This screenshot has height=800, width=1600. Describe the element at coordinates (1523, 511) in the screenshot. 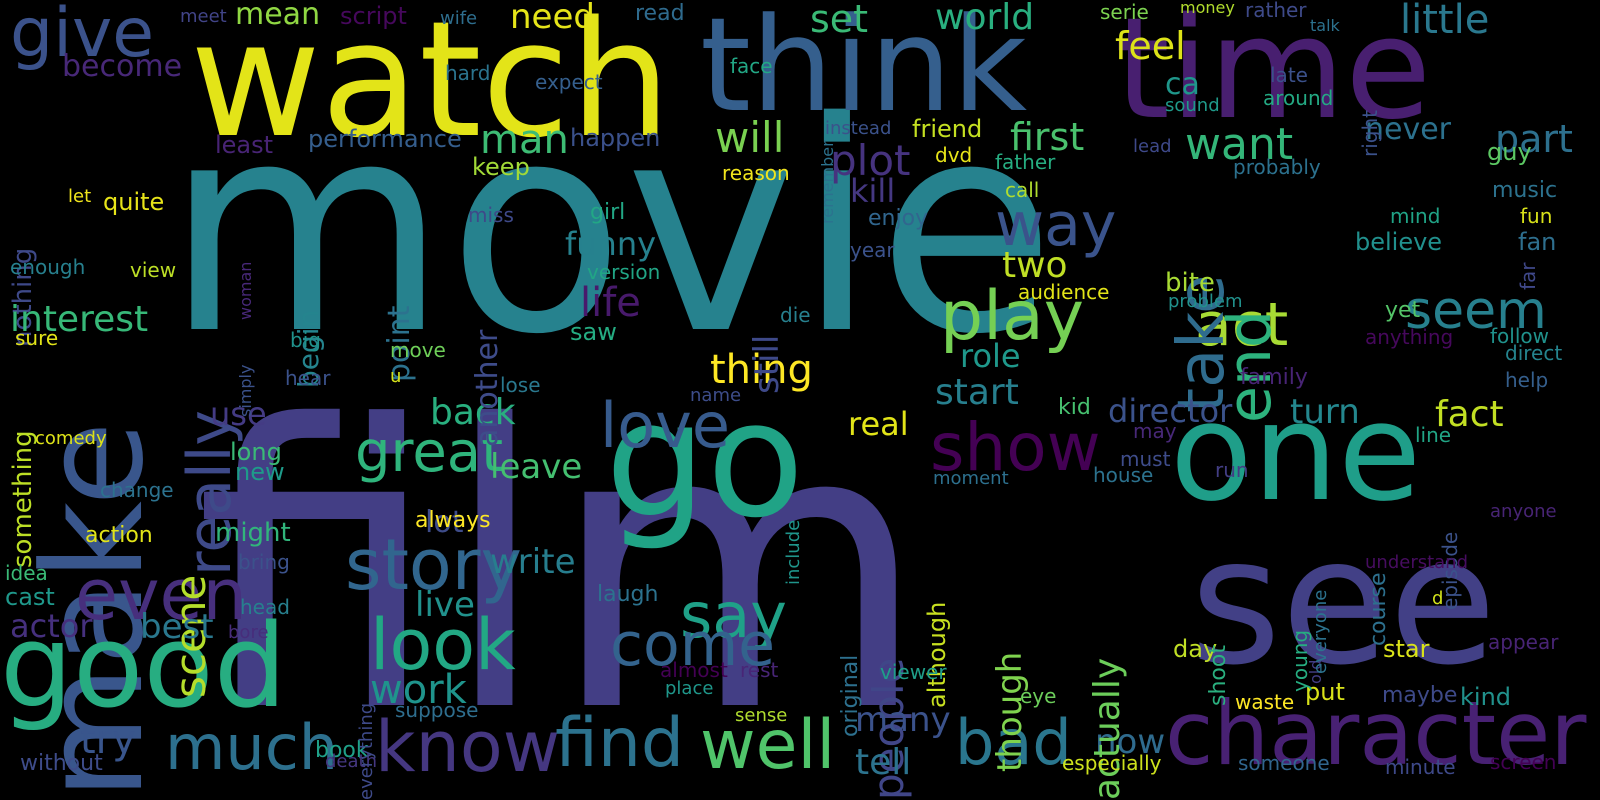

I see `word-anyone: anyone` at that location.